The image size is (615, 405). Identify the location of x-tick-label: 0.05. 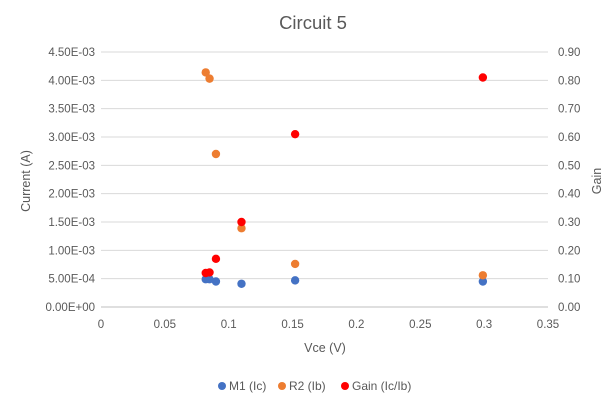
(165, 325).